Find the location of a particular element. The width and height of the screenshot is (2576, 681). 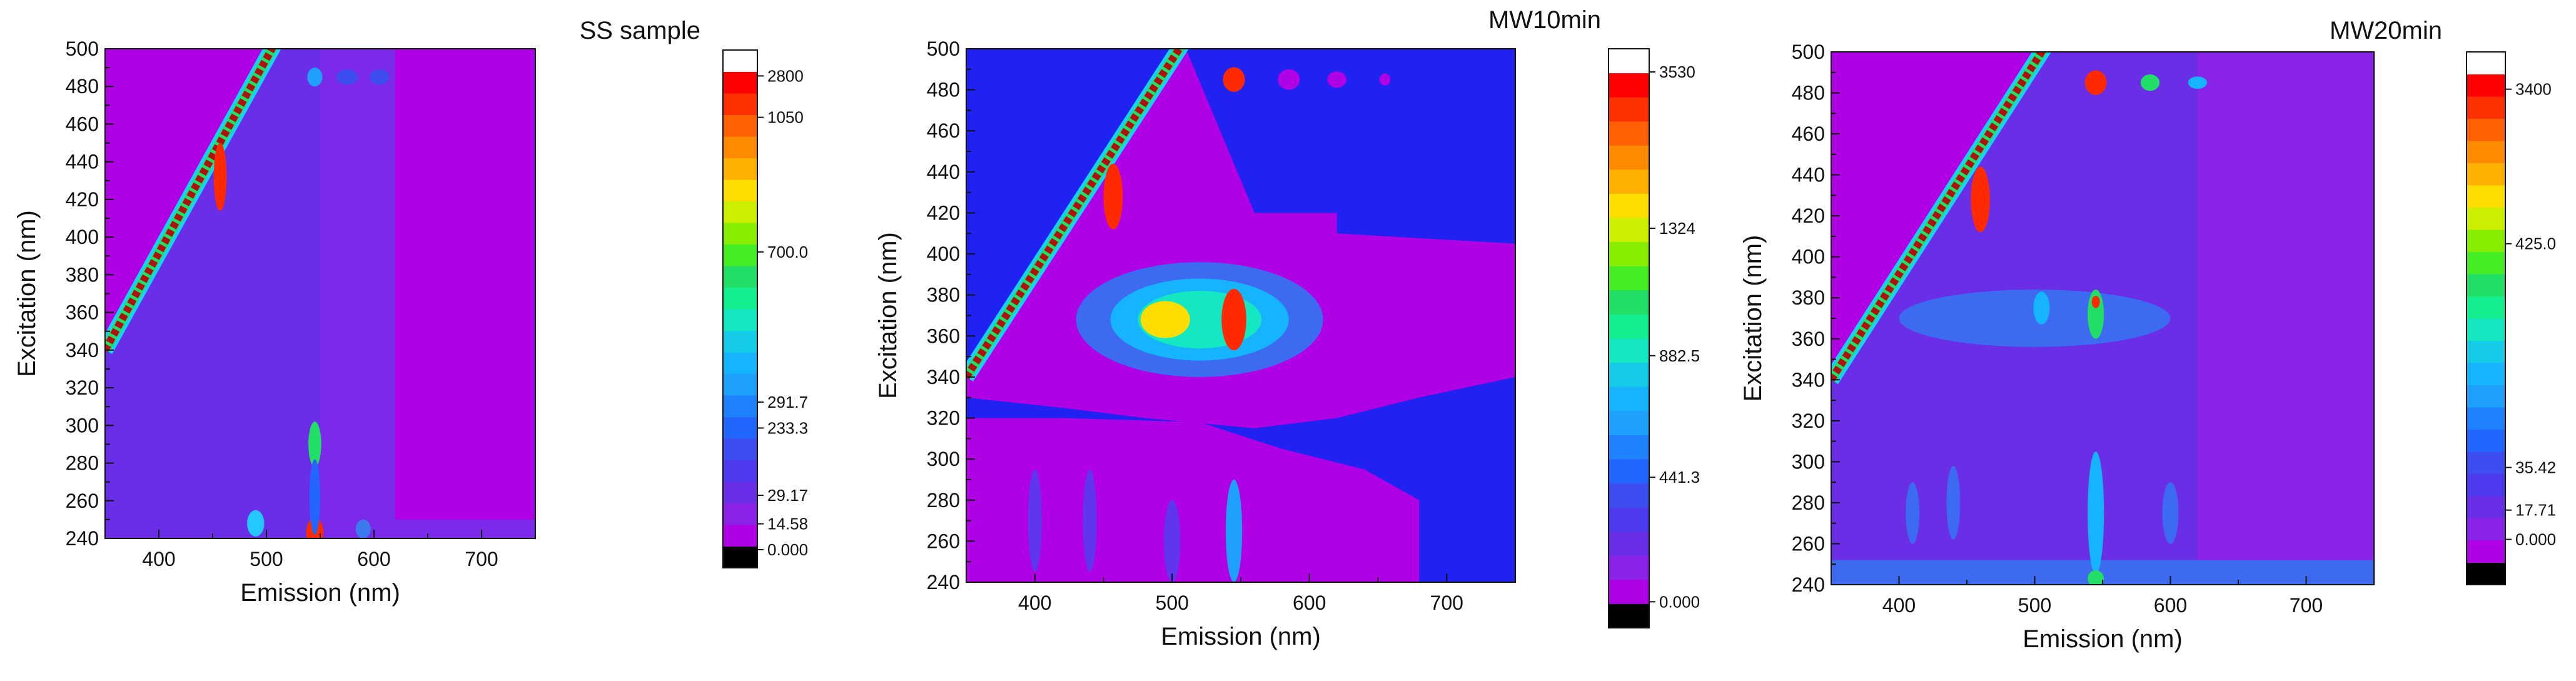

colorbar-tick-label: 882.5 is located at coordinates (1680, 355).